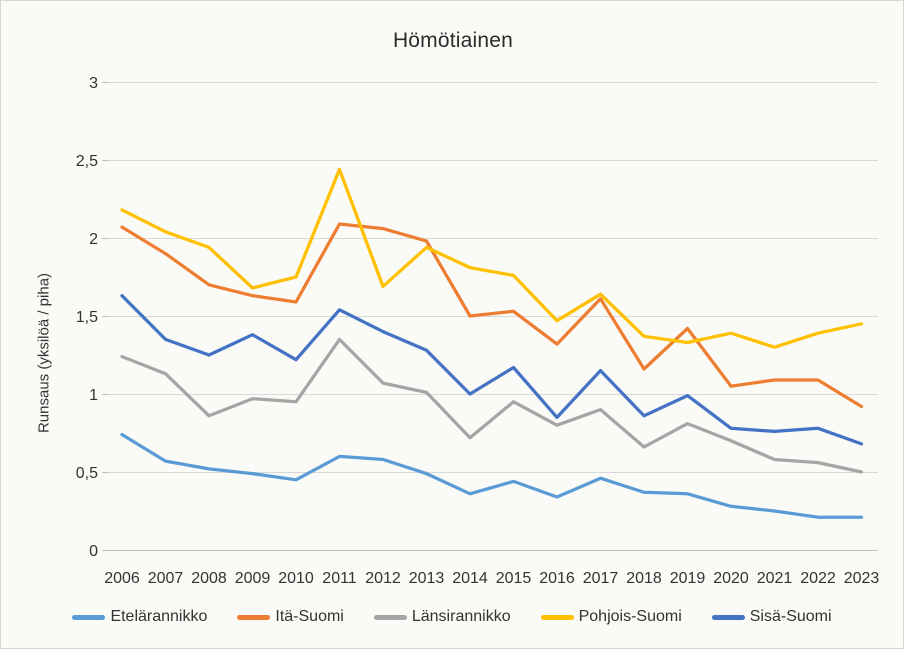 The height and width of the screenshot is (649, 904). What do you see at coordinates (601, 578) in the screenshot?
I see `x-tick-label: 2017` at bounding box center [601, 578].